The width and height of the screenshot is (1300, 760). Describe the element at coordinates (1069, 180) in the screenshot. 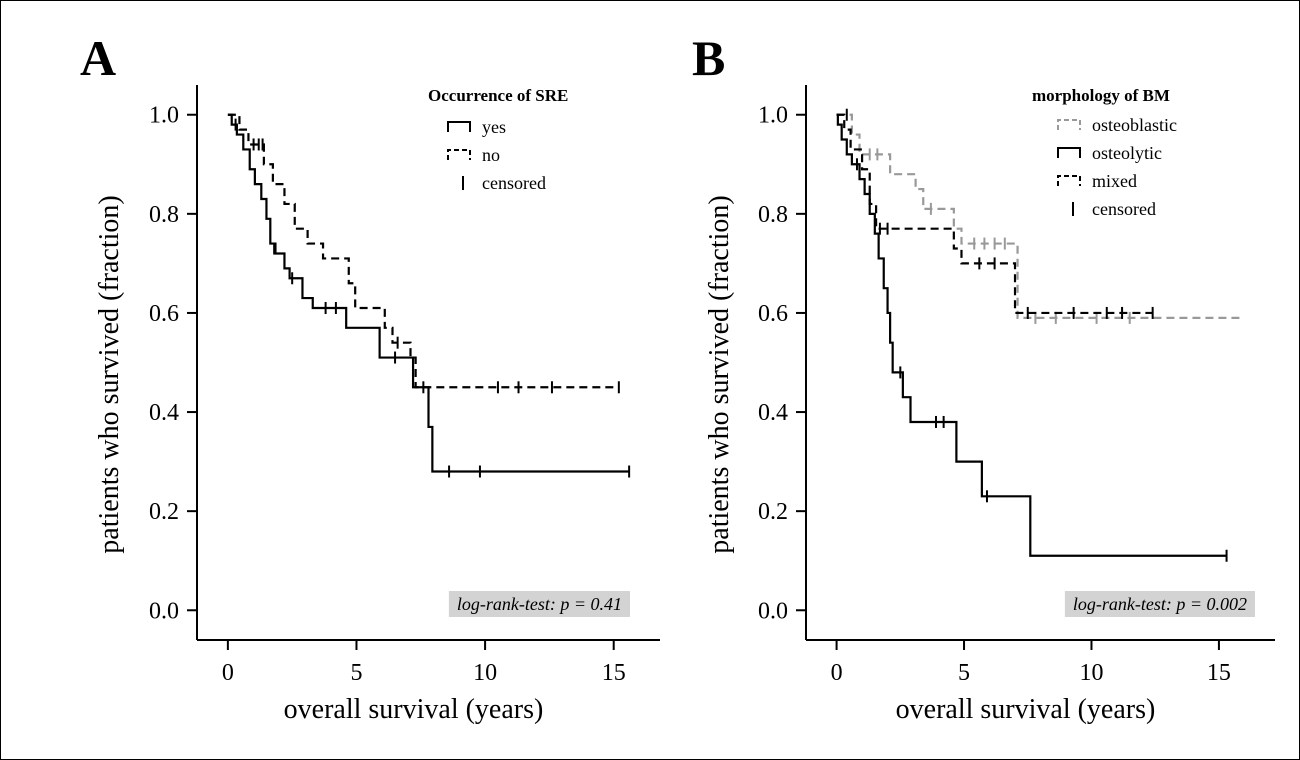

I see `legend-symbol-mixed` at that location.